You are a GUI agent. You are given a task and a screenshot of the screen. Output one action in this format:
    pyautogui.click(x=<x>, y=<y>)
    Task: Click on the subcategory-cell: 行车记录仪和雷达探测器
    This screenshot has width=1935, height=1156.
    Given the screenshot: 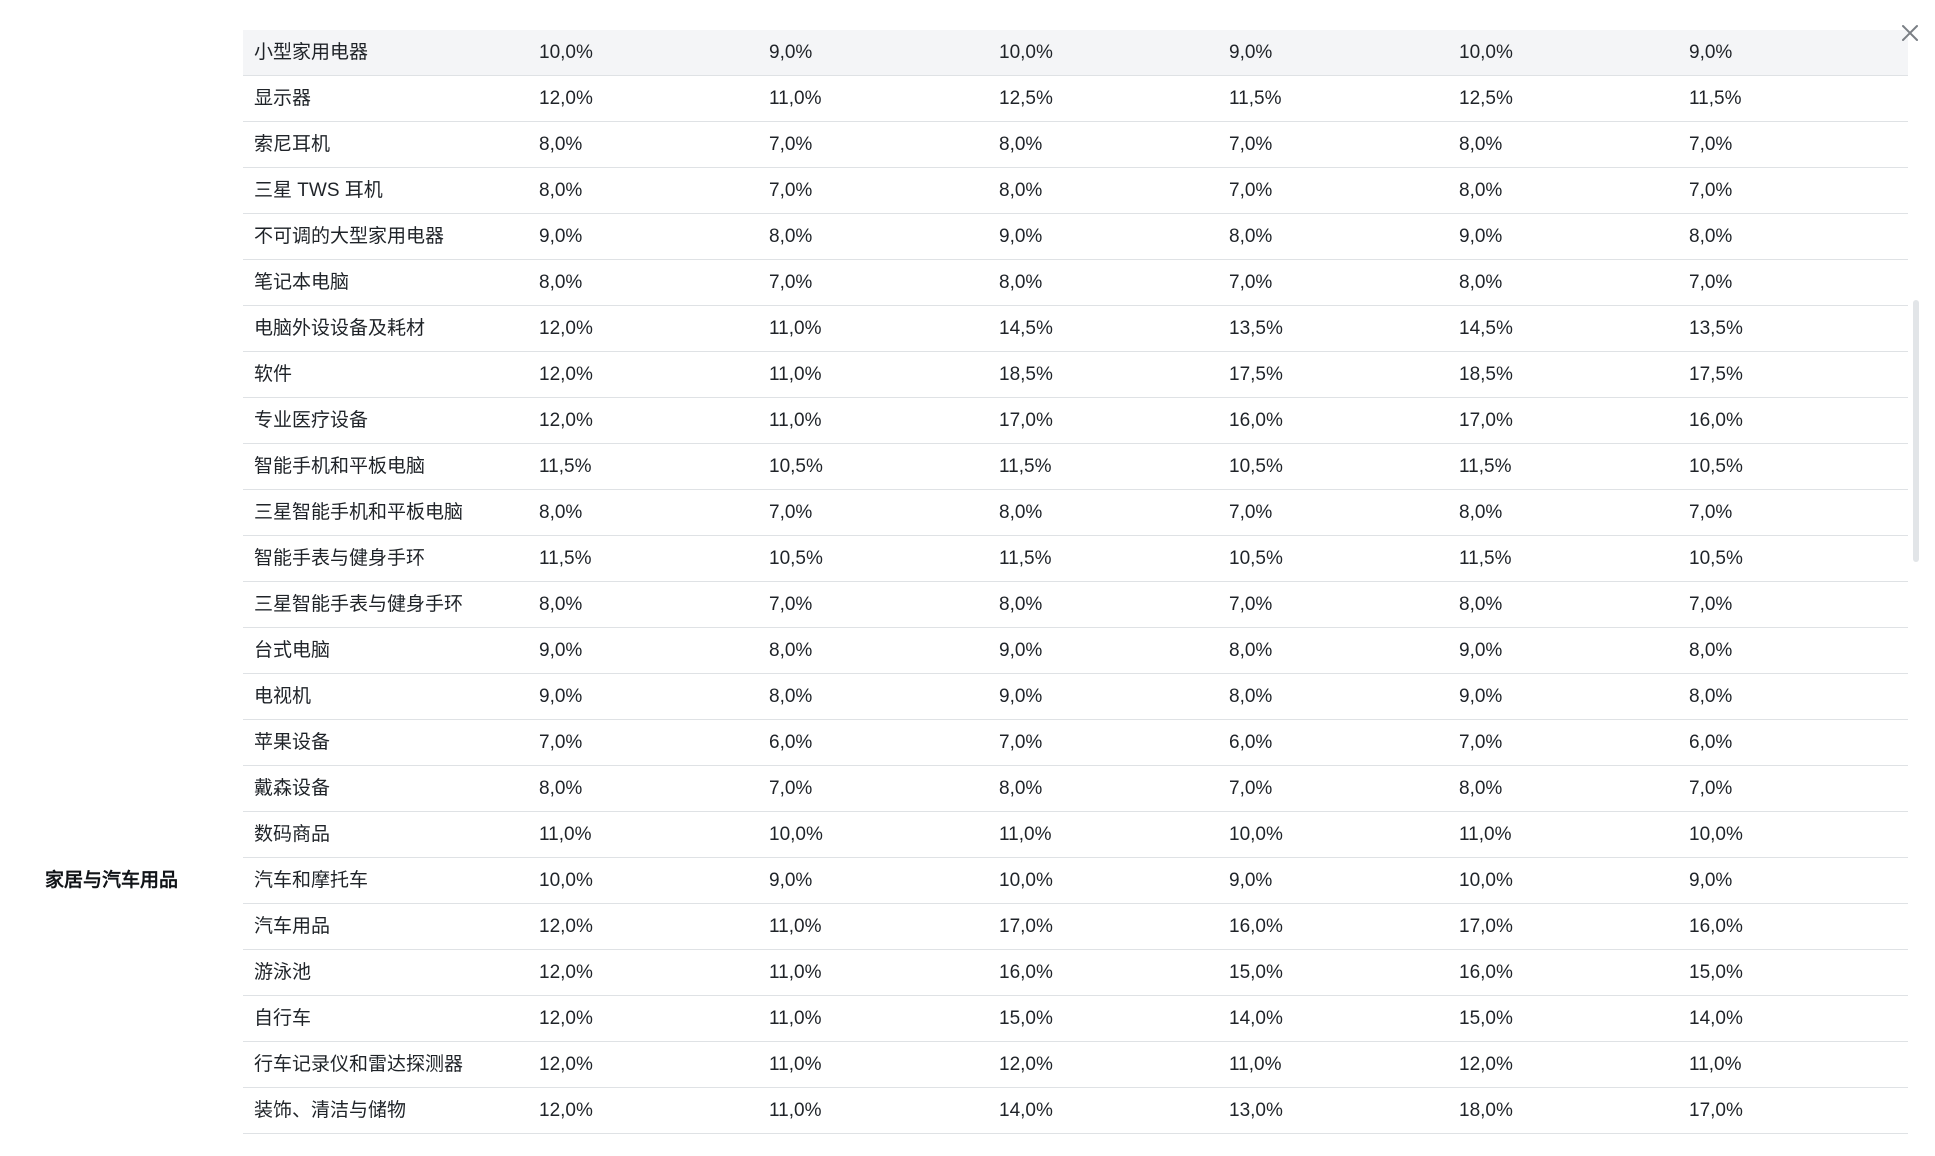 What is the action you would take?
    pyautogui.click(x=385, y=1064)
    